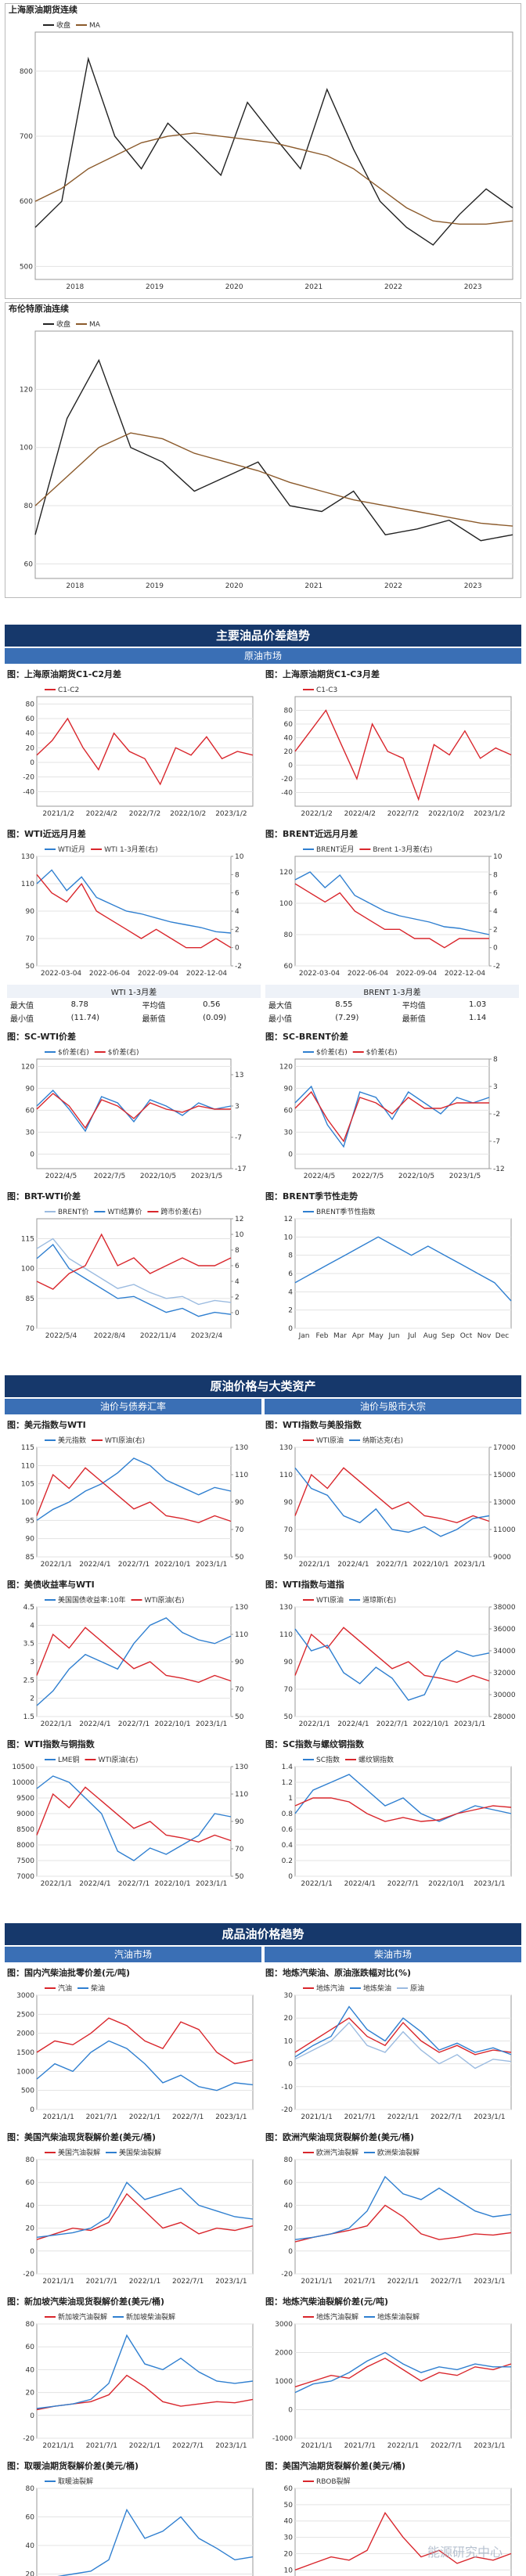 Image resolution: width=526 pixels, height=2576 pixels. I want to click on x-tick-label: Apr, so click(358, 1336).